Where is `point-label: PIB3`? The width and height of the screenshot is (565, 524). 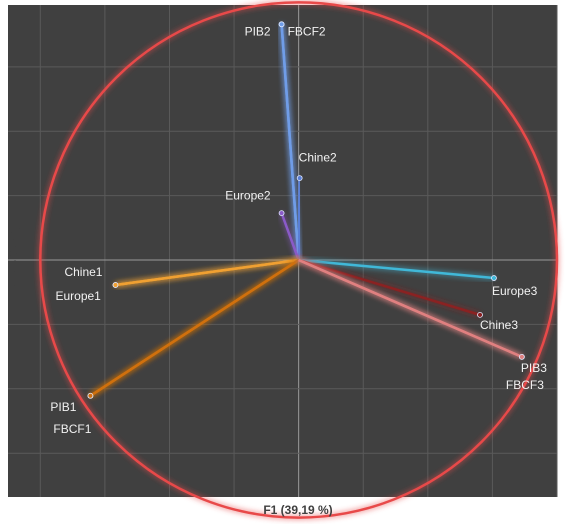
point-label: PIB3 is located at coordinates (534, 368).